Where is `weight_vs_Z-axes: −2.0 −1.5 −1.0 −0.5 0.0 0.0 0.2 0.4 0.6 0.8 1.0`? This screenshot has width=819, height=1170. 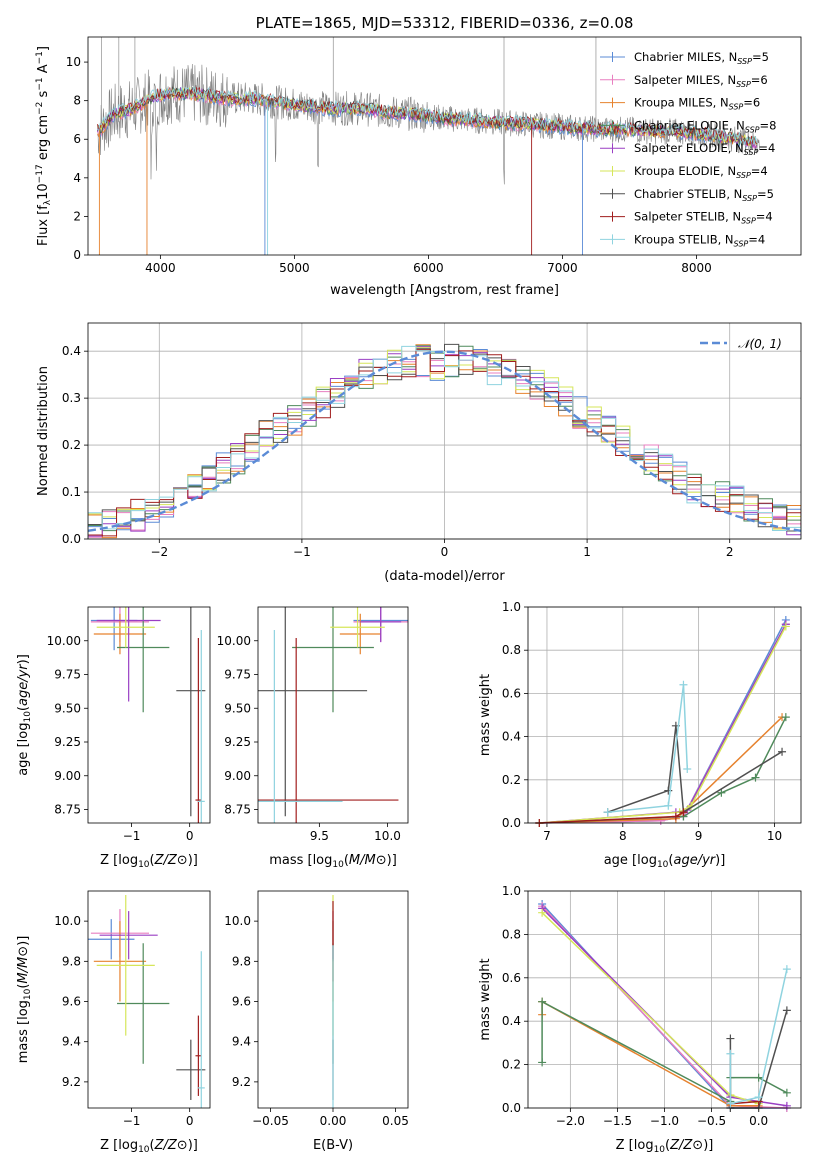 weight_vs_Z-axes: −2.0 −1.5 −1.0 −0.5 0.0 0.0 0.2 0.4 0.6 0.8 1.0 is located at coordinates (651, 1006).